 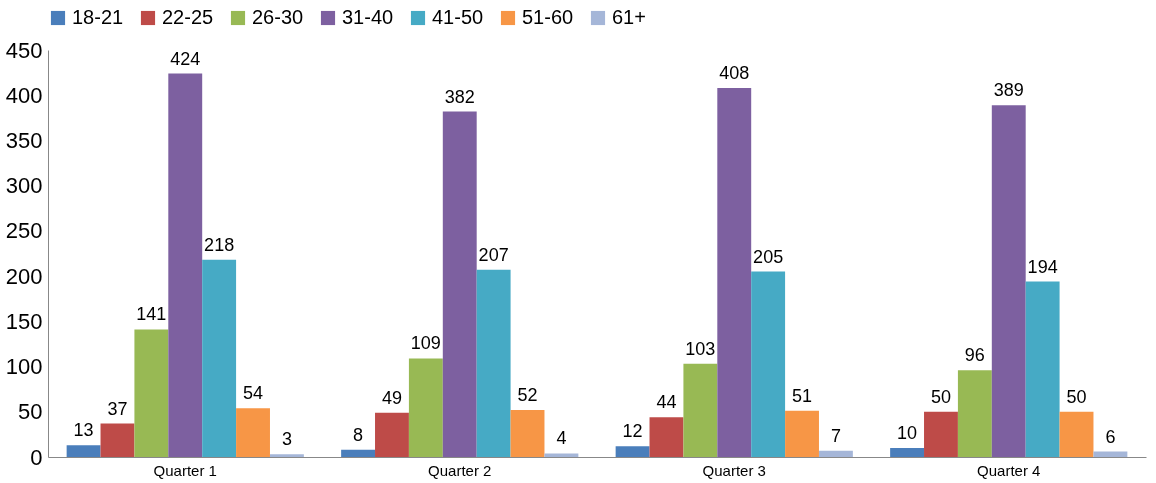 I want to click on y-tick-label: 450, so click(x=24, y=50).